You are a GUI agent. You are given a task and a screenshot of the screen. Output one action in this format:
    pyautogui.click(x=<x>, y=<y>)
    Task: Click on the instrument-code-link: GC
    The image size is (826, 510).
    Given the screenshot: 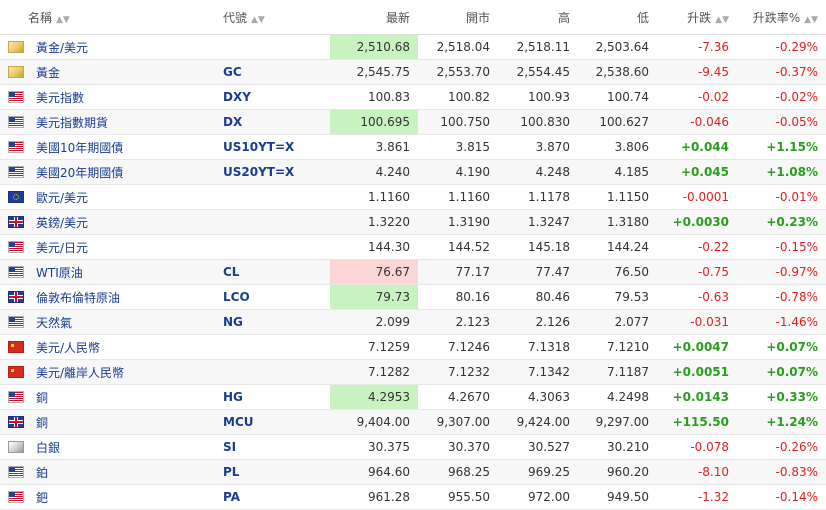 What is the action you would take?
    pyautogui.click(x=232, y=72)
    